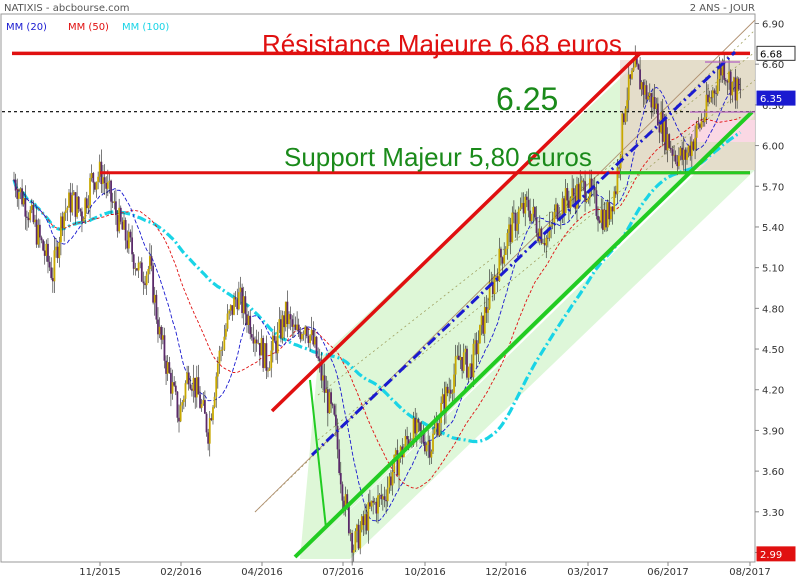  Describe the element at coordinates (773, 187) in the screenshot. I see `y-tick-label: 5.70` at that location.